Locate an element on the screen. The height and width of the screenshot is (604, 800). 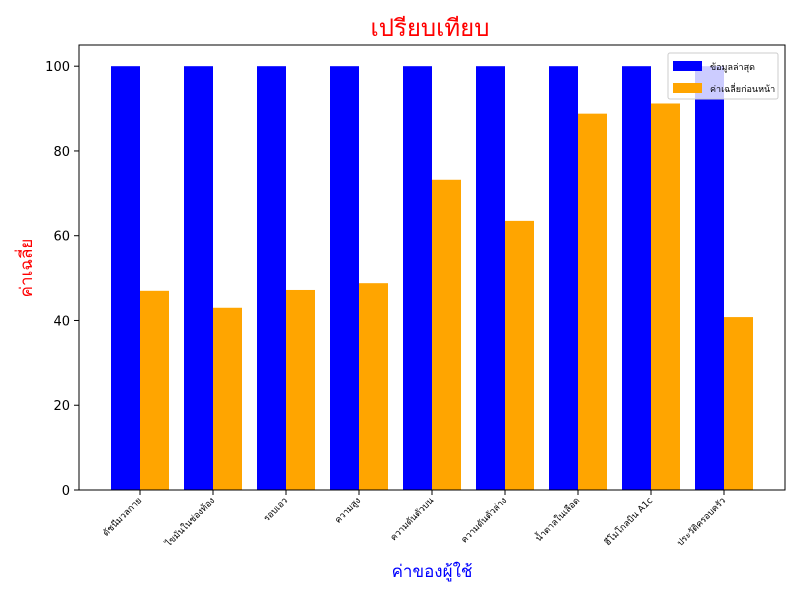
y-tick-label: 80 is located at coordinates (61, 152).